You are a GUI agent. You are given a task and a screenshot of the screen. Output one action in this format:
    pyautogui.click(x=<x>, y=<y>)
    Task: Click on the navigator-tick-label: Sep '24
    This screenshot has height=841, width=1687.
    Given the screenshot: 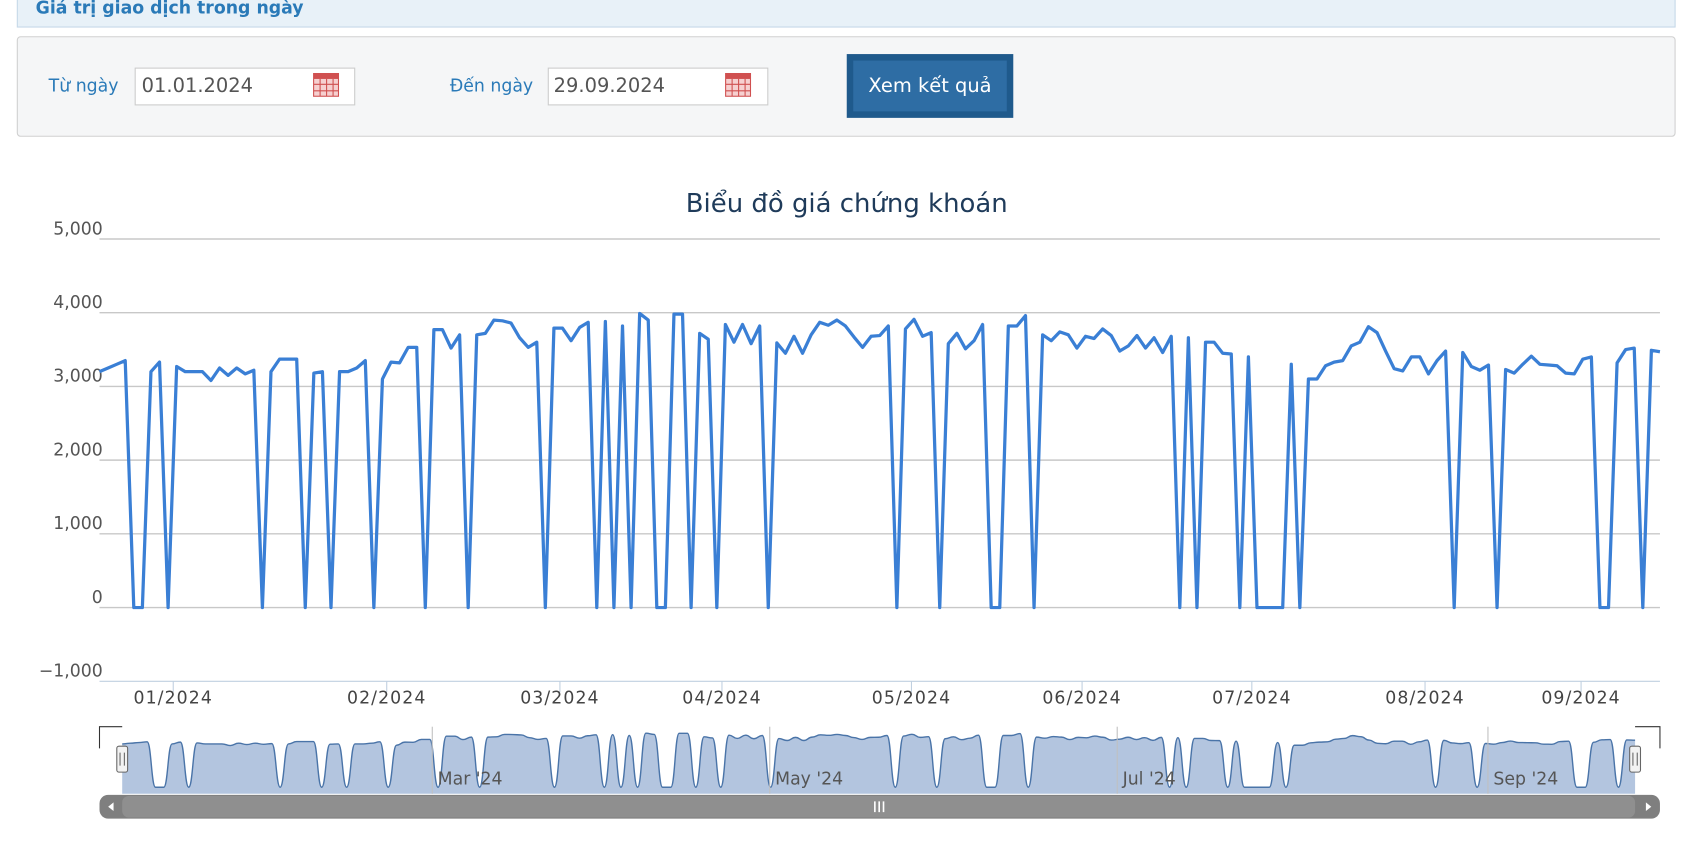 What is the action you would take?
    pyautogui.click(x=1525, y=780)
    